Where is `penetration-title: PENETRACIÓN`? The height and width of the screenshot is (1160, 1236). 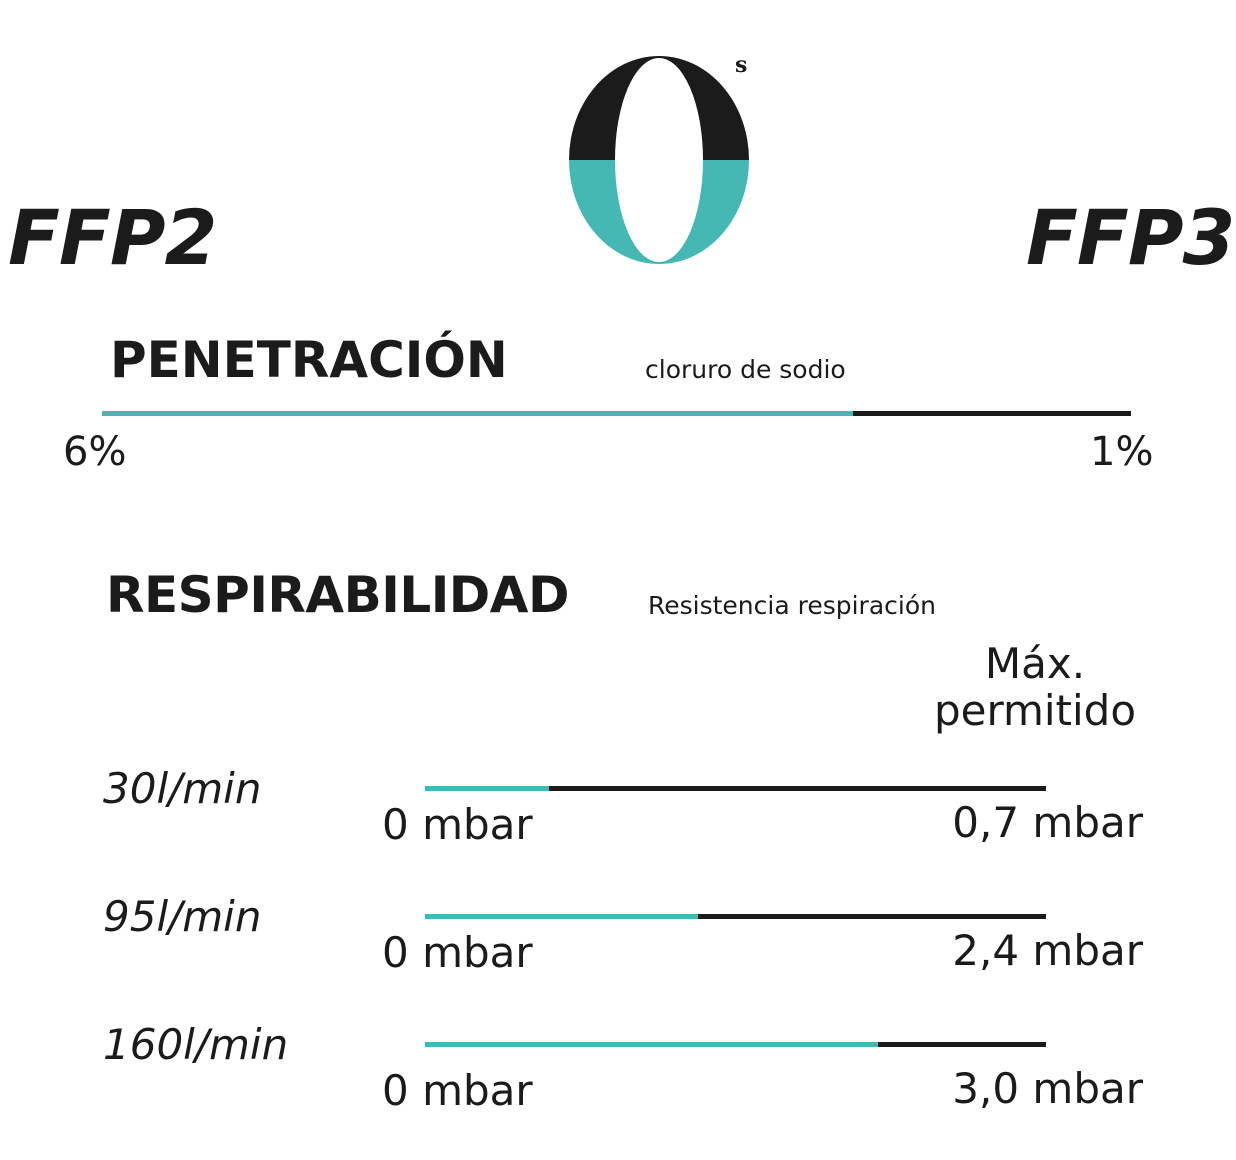 penetration-title: PENETRACIÓN is located at coordinates (309, 360).